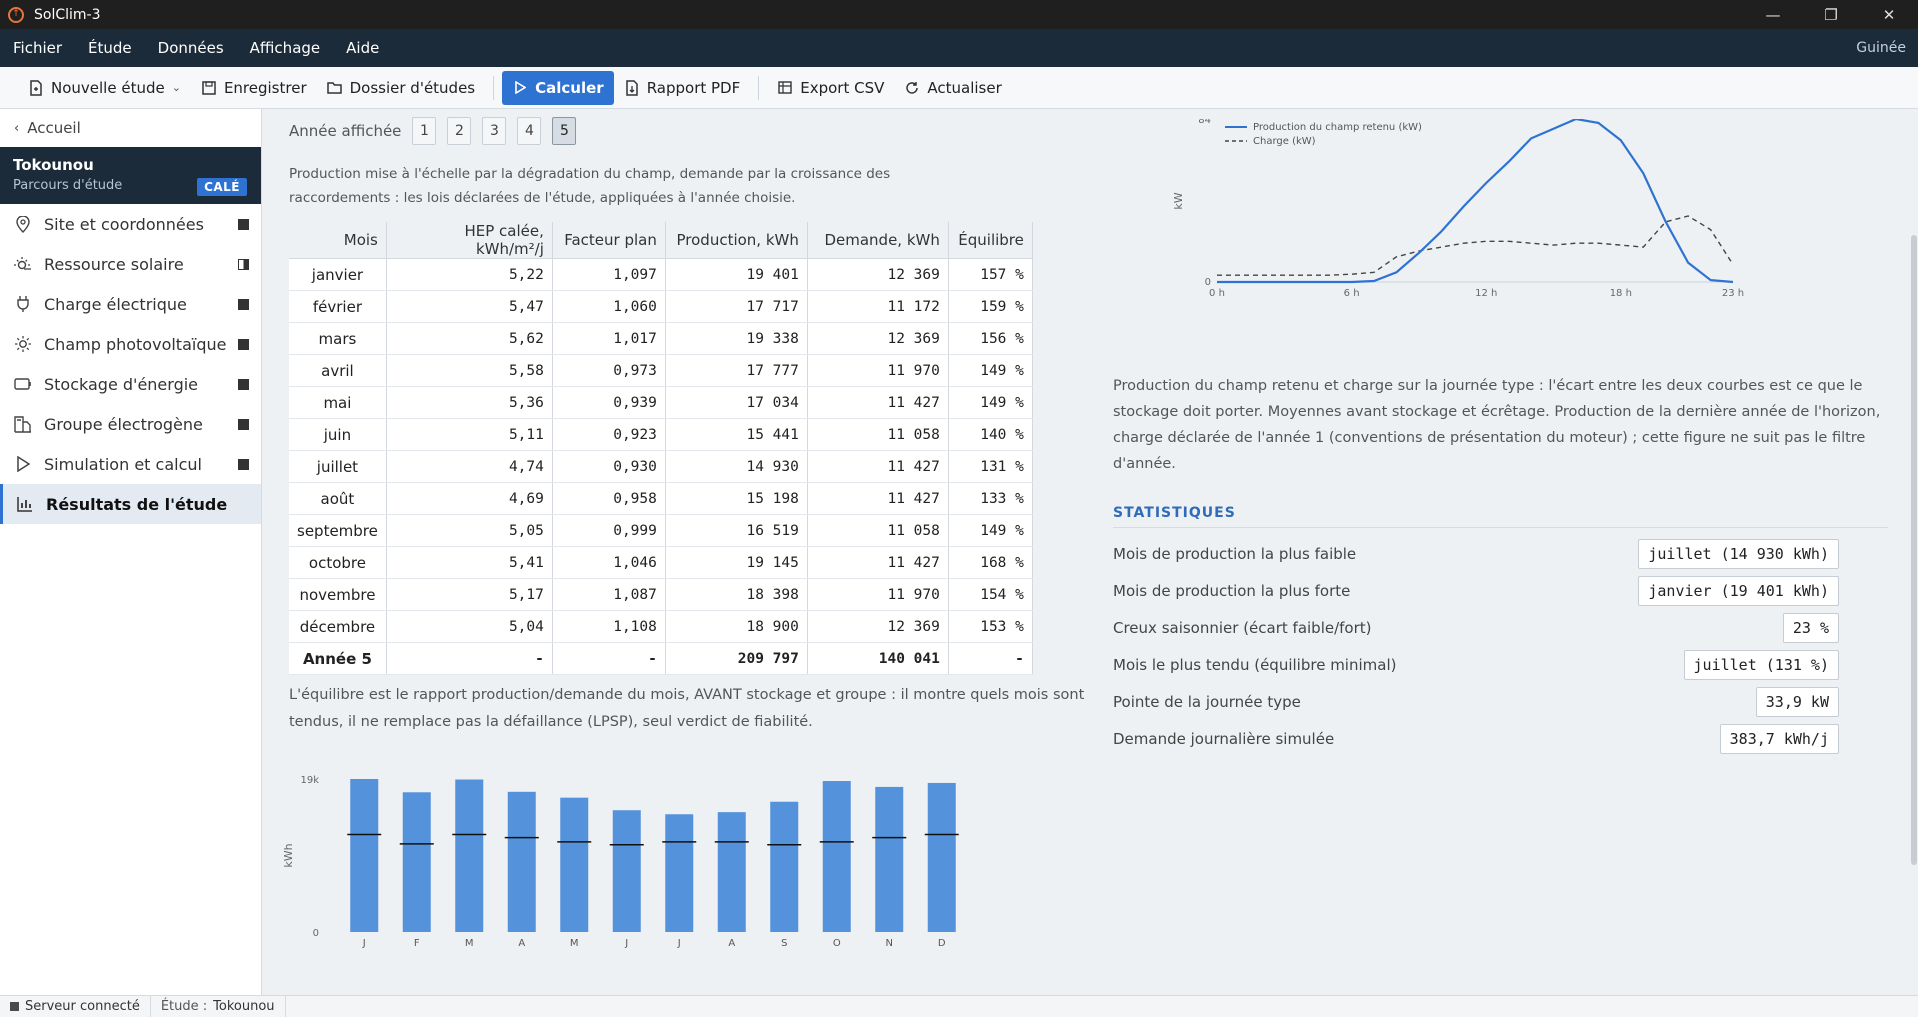  Describe the element at coordinates (1242, 628) in the screenshot. I see `stat-label: Creux saisonnier (écart faible/fort)` at that location.